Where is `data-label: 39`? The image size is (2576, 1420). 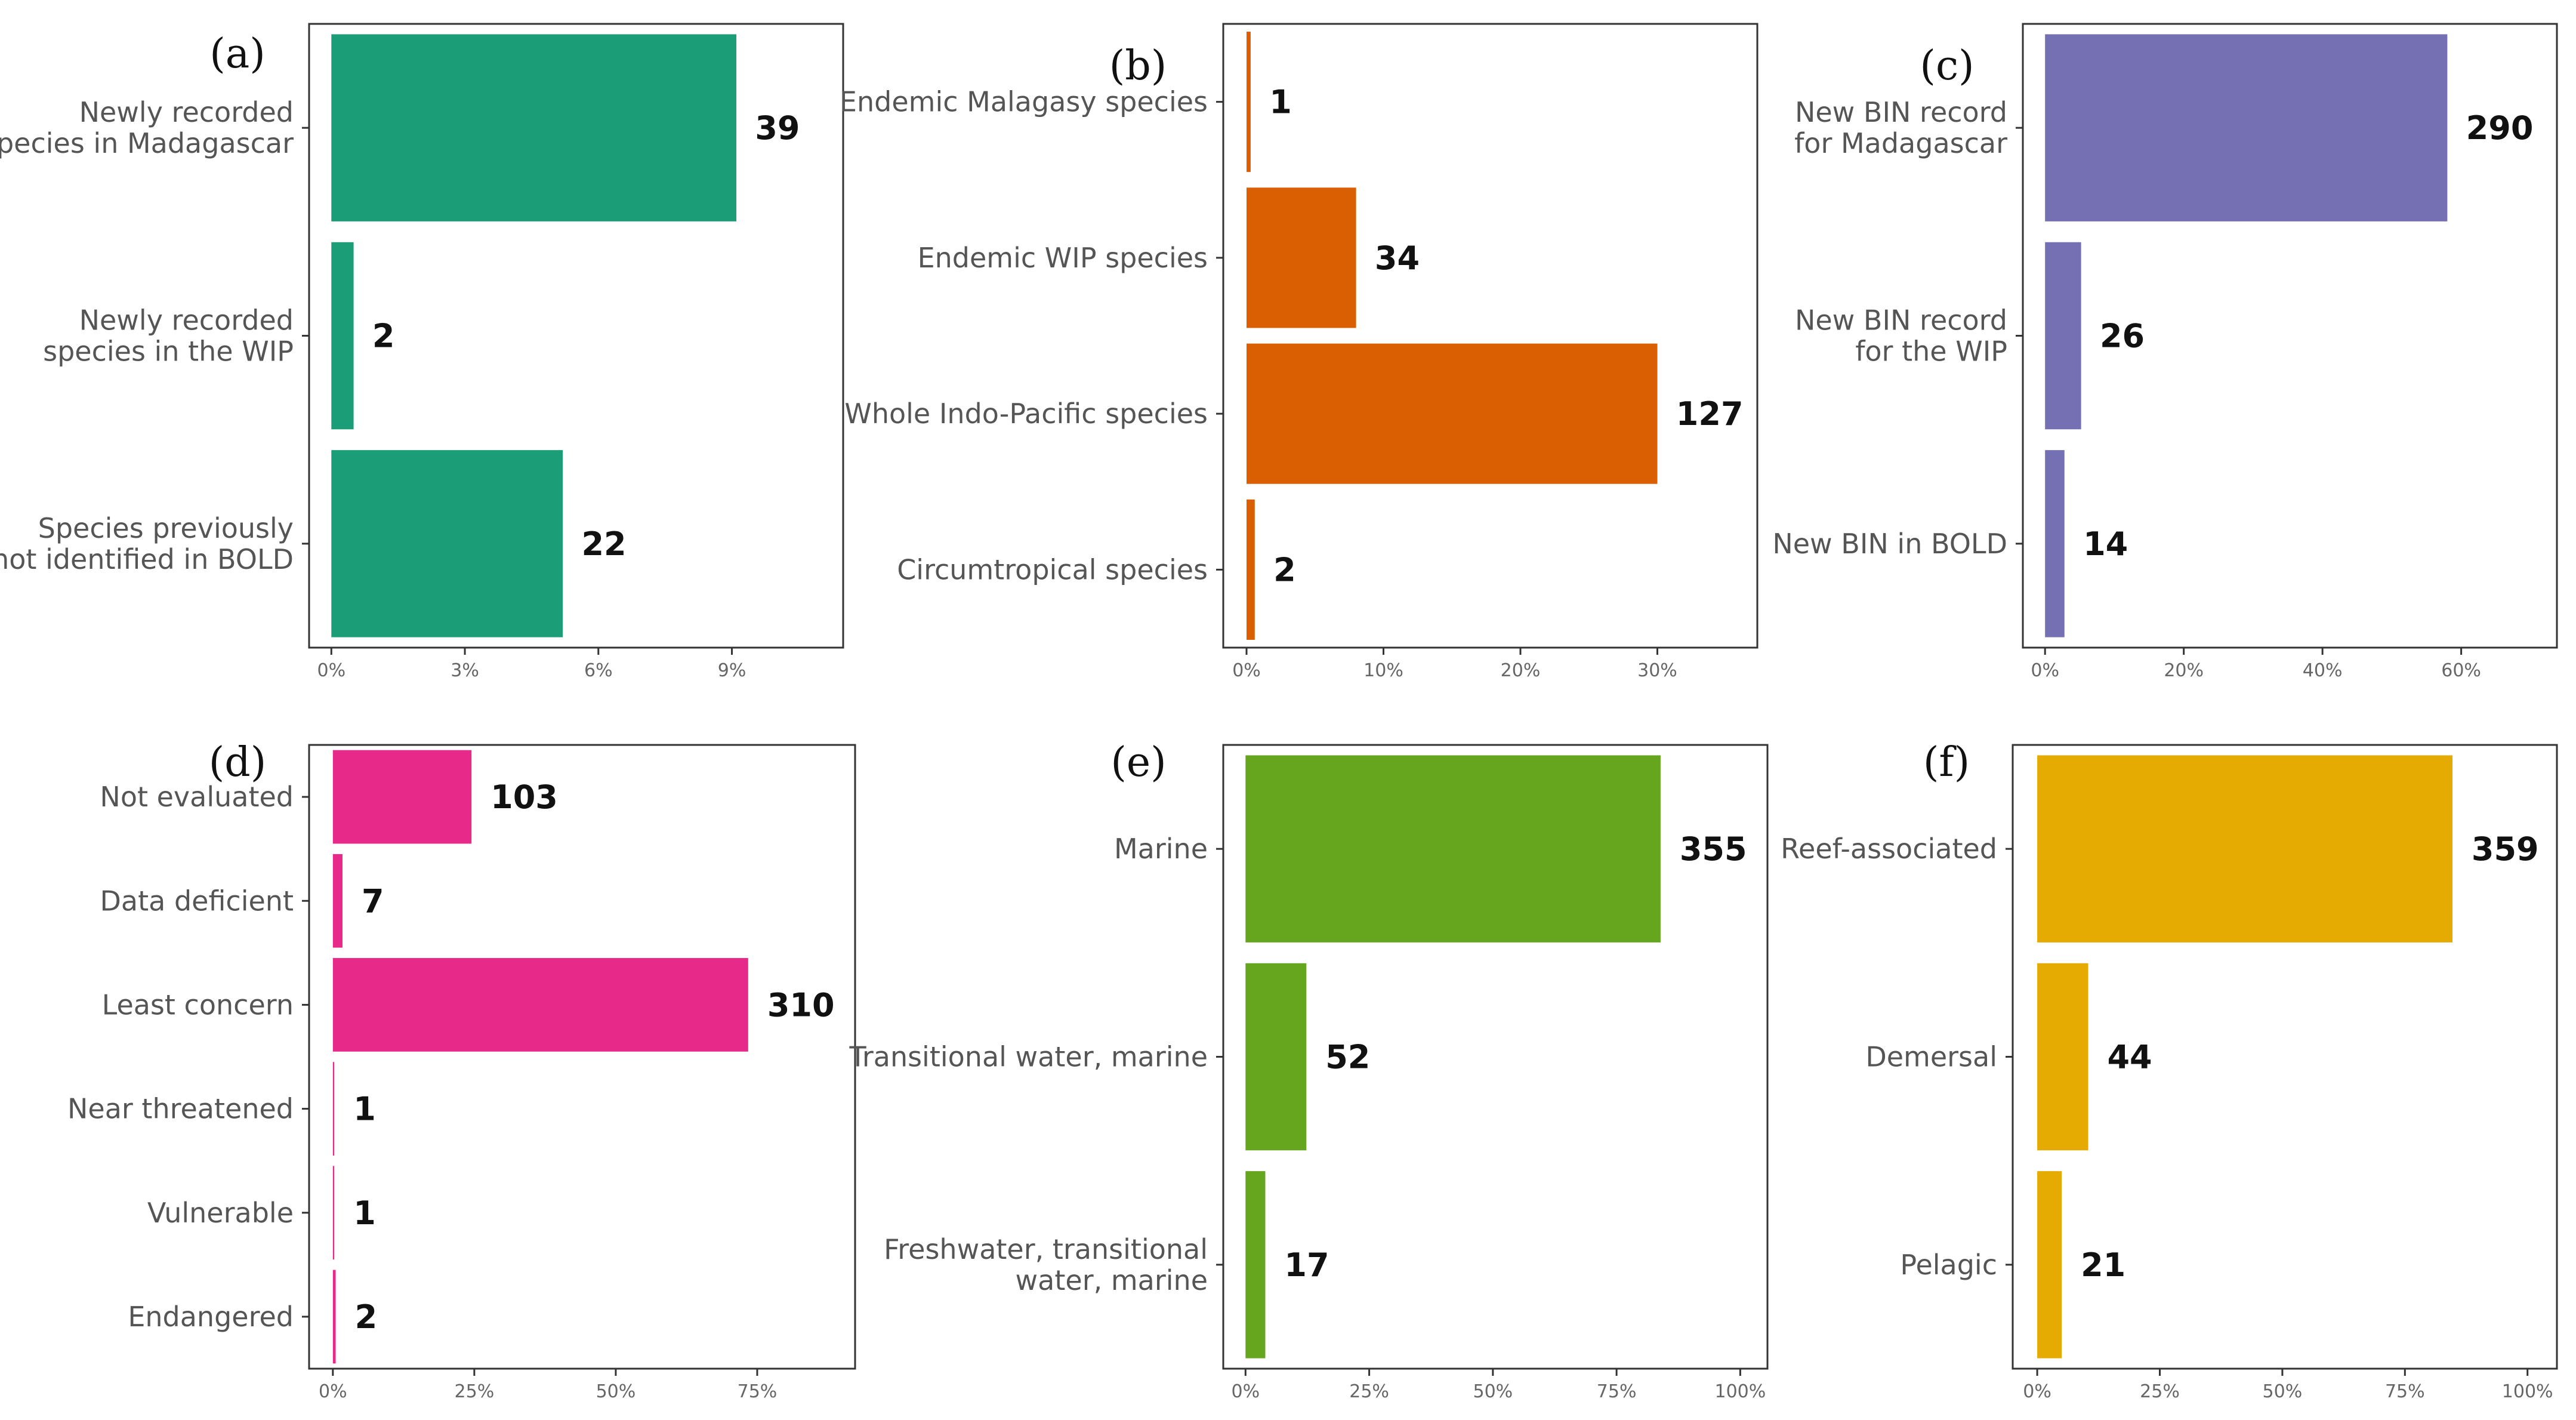 data-label: 39 is located at coordinates (778, 128).